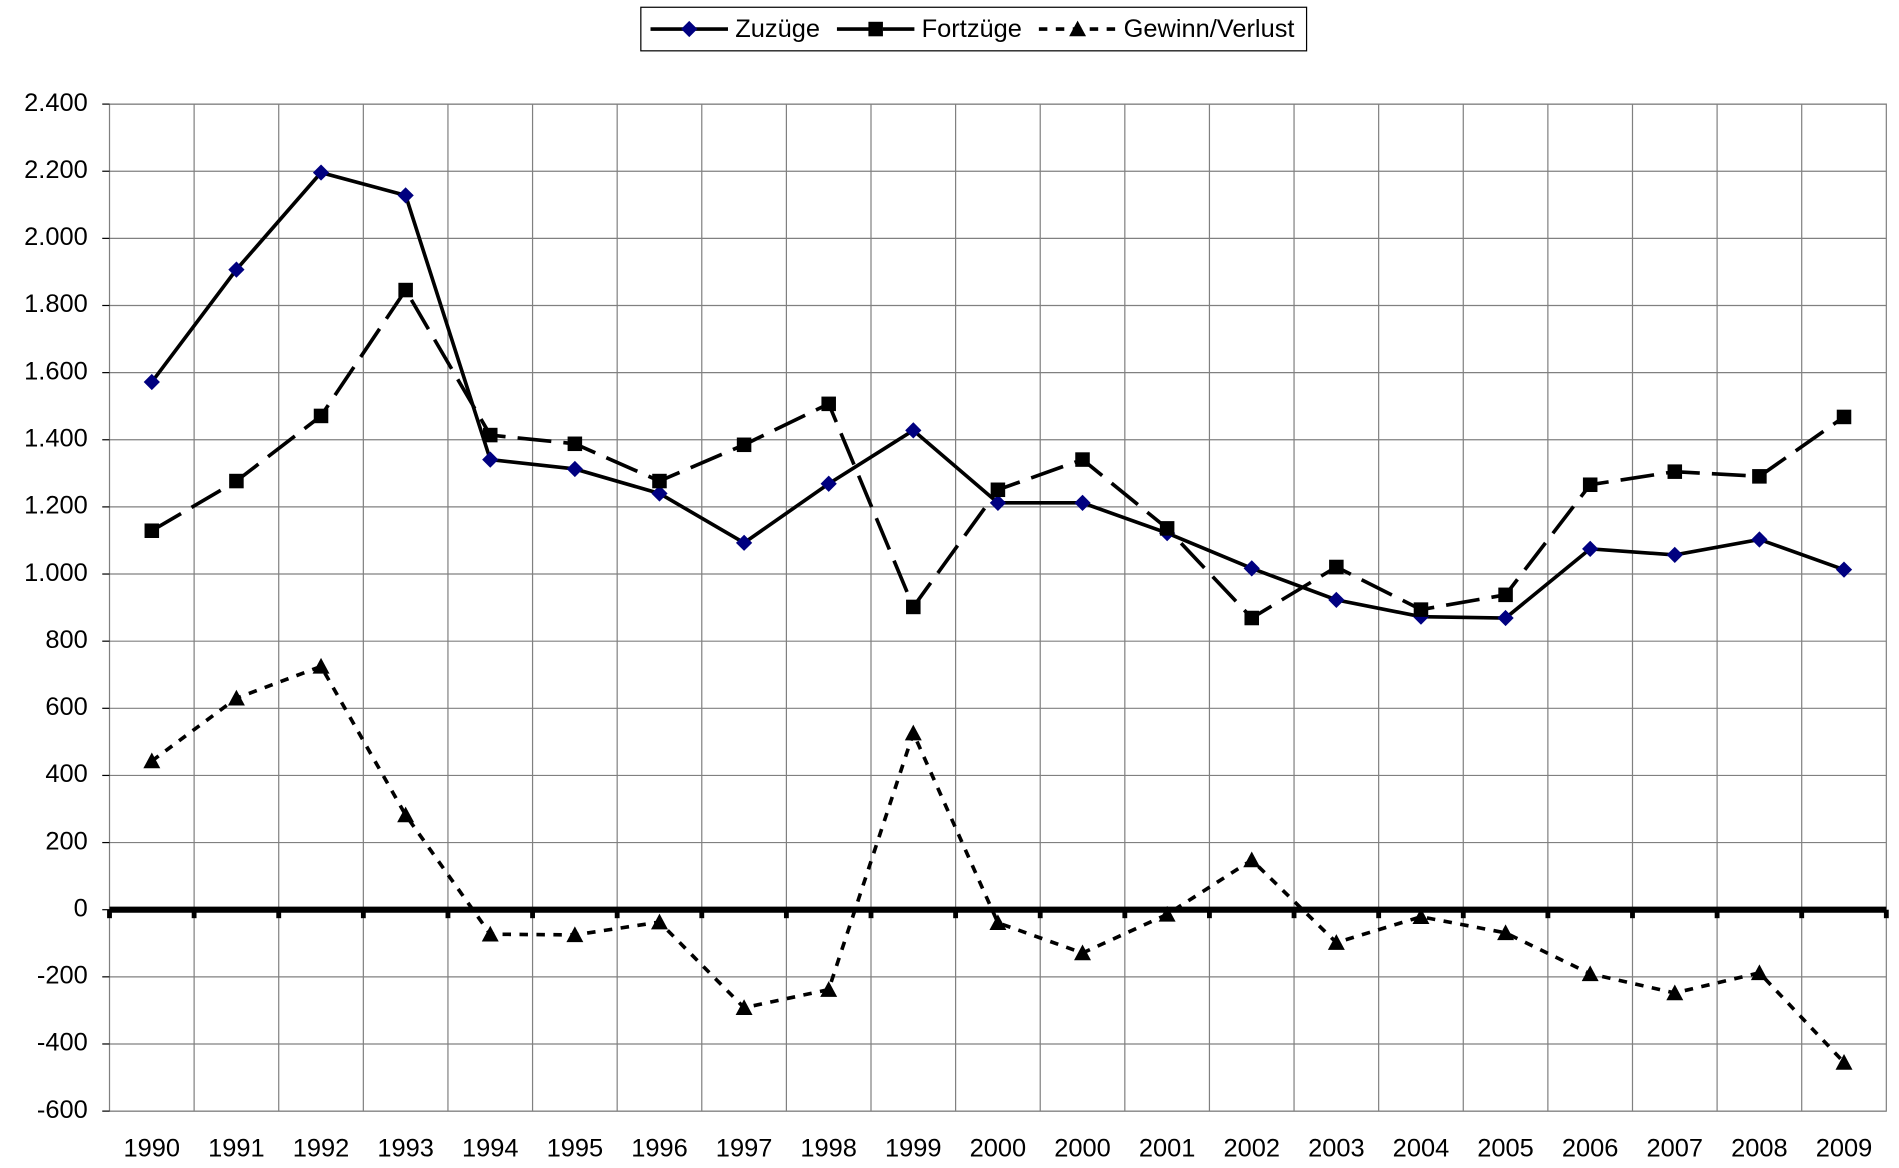  What do you see at coordinates (236, 1149) in the screenshot?
I see `x-tick-label: 1991` at bounding box center [236, 1149].